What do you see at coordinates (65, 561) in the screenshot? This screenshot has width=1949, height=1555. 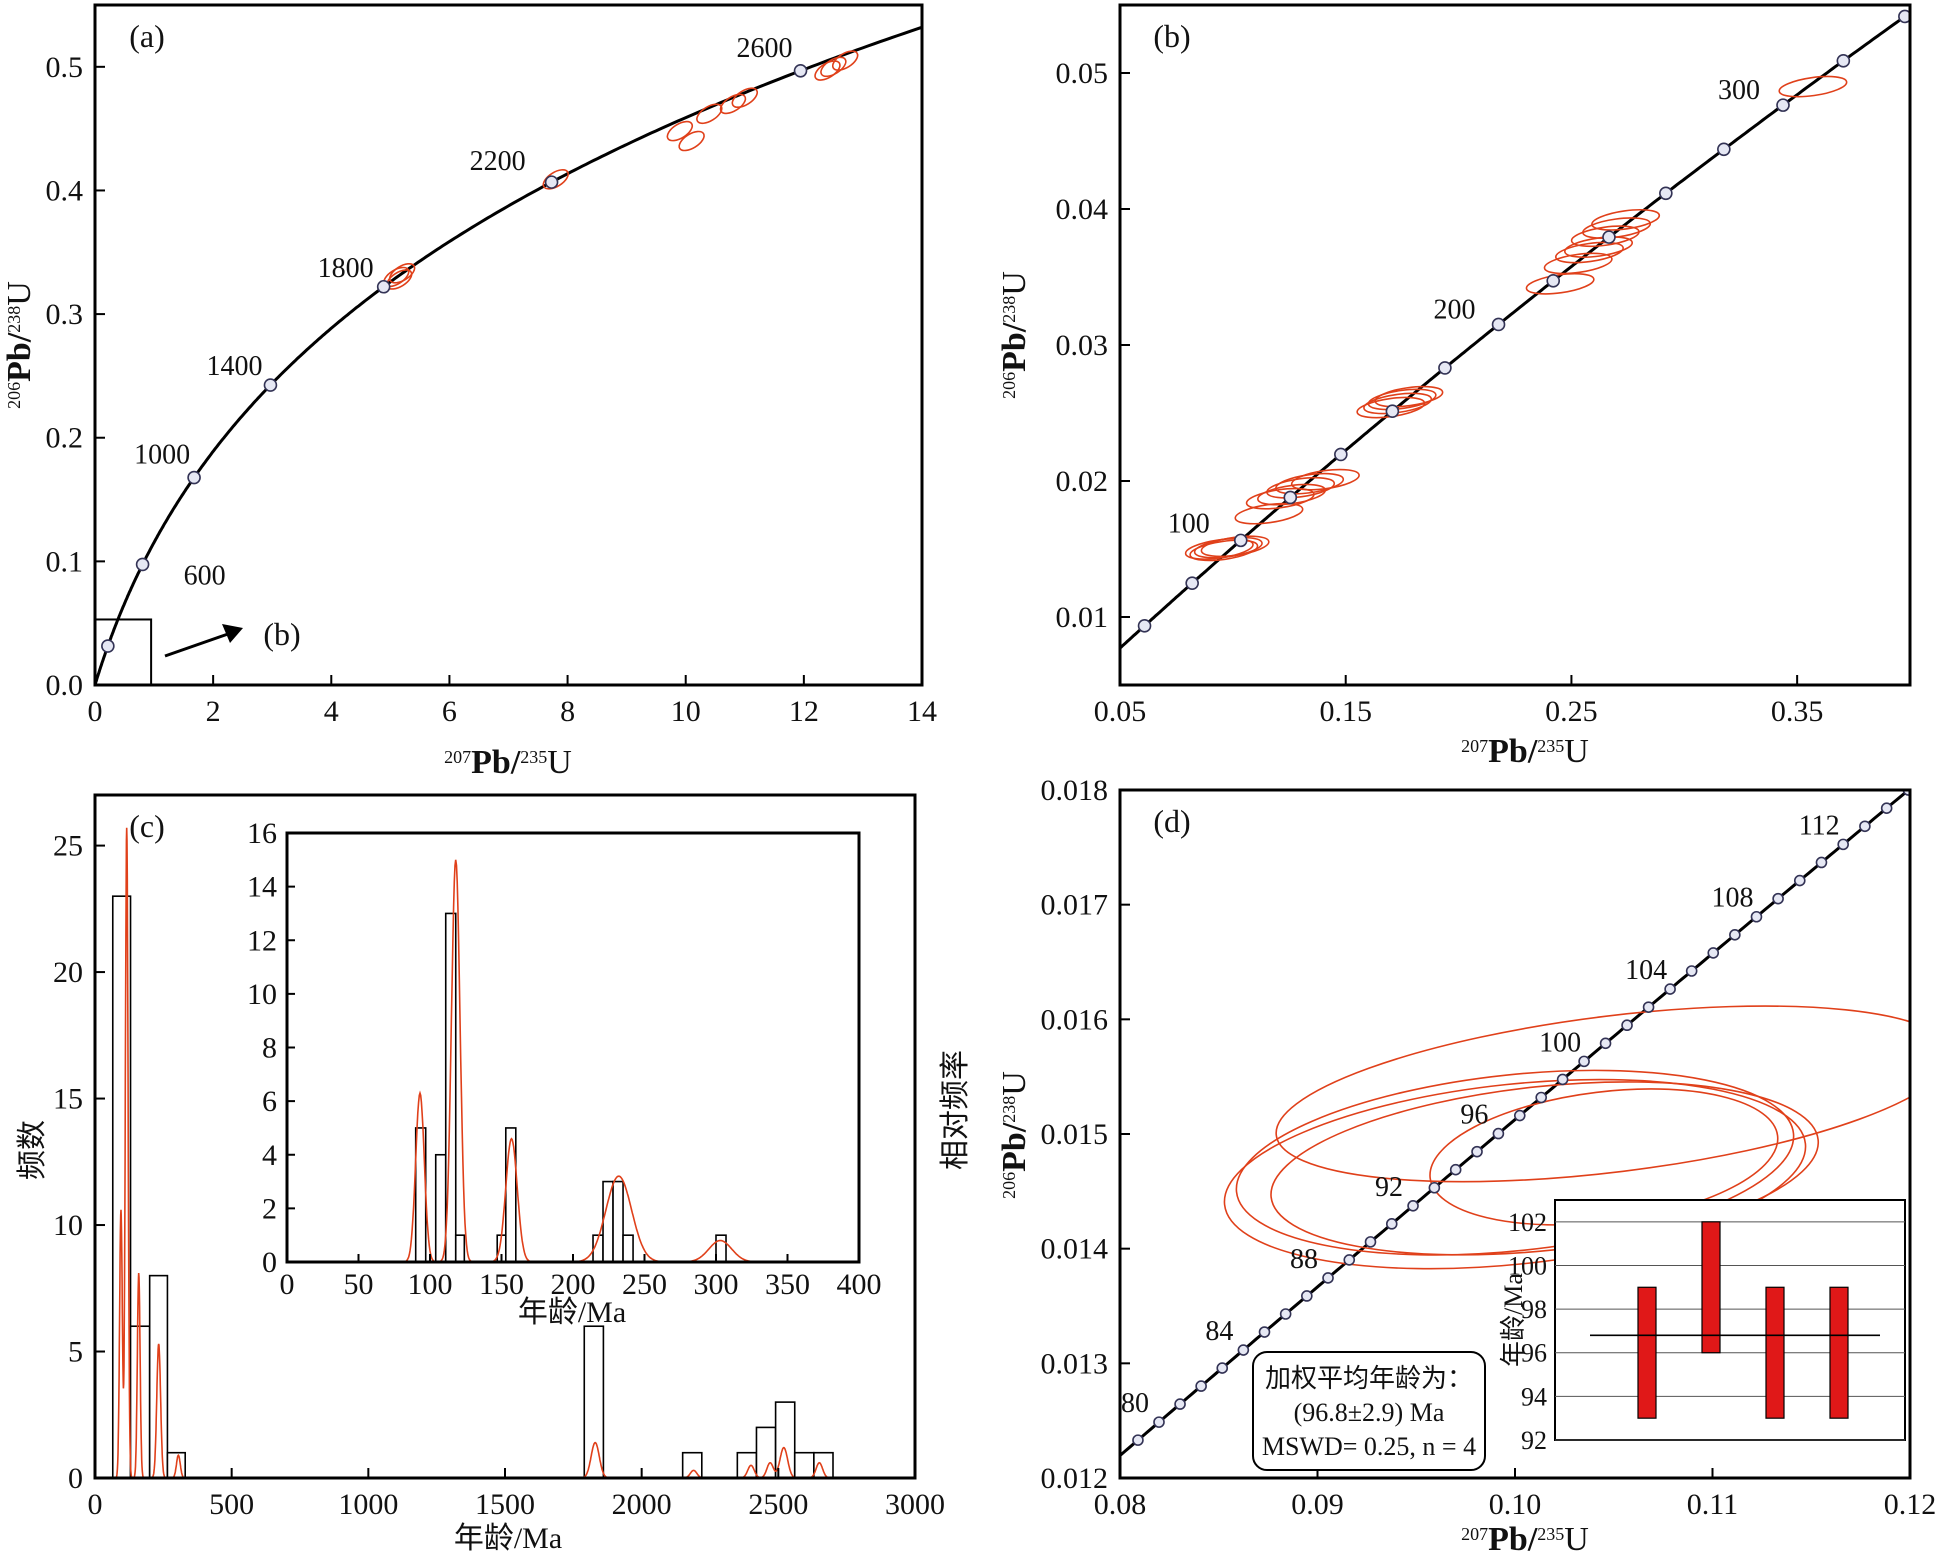 I see `y-tick-label: 0.1` at bounding box center [65, 561].